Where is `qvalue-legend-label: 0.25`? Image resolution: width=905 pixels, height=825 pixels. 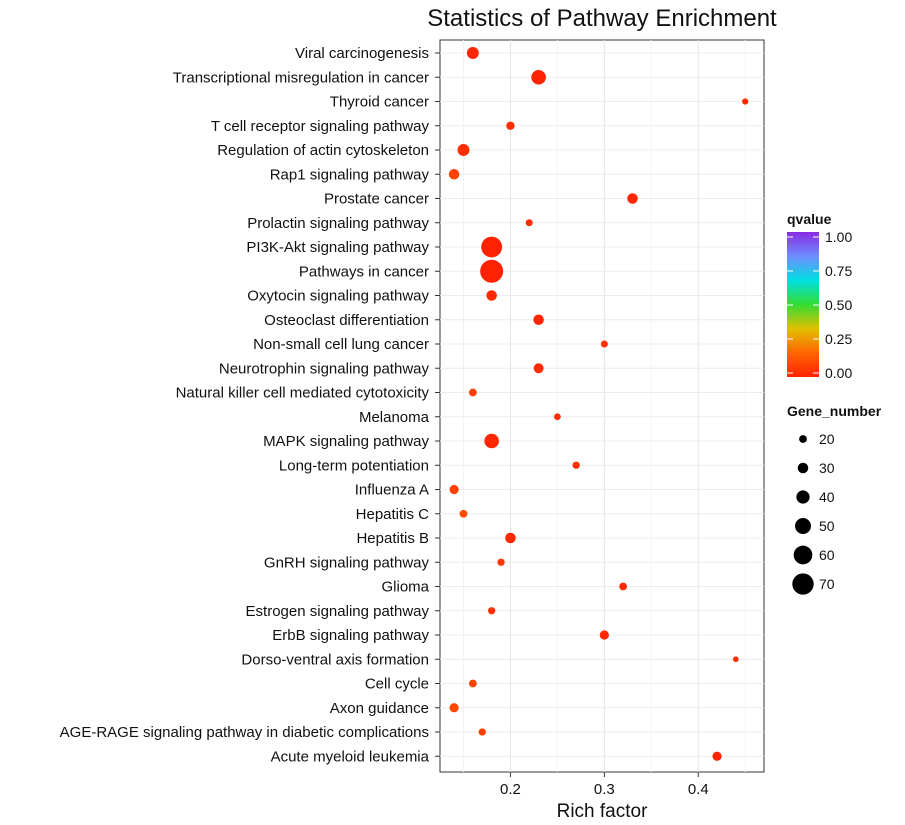 qvalue-legend-label: 0.25 is located at coordinates (838, 339).